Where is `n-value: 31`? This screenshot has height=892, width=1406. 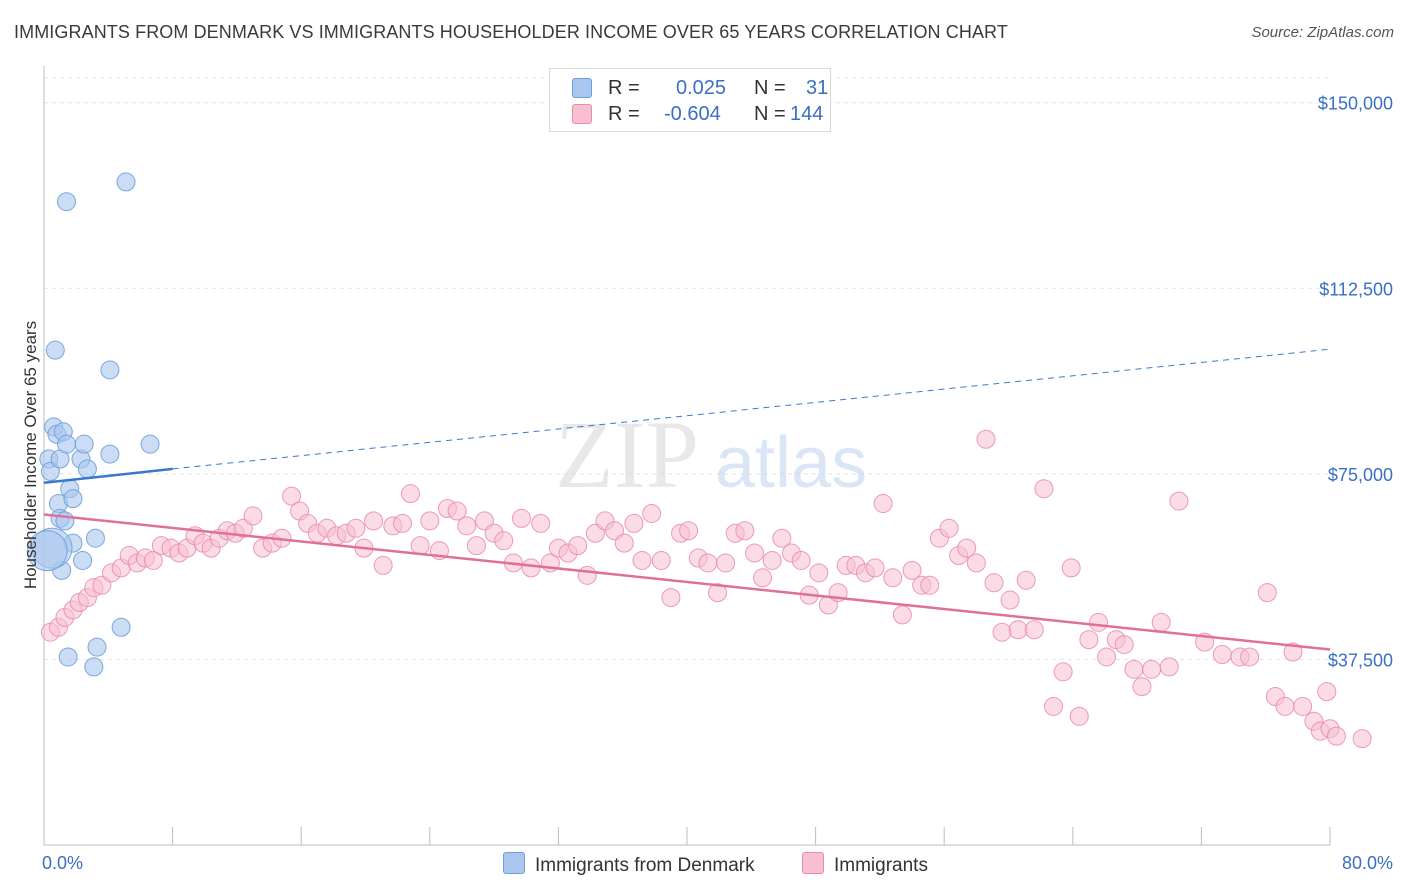 n-value: 31 is located at coordinates (817, 88).